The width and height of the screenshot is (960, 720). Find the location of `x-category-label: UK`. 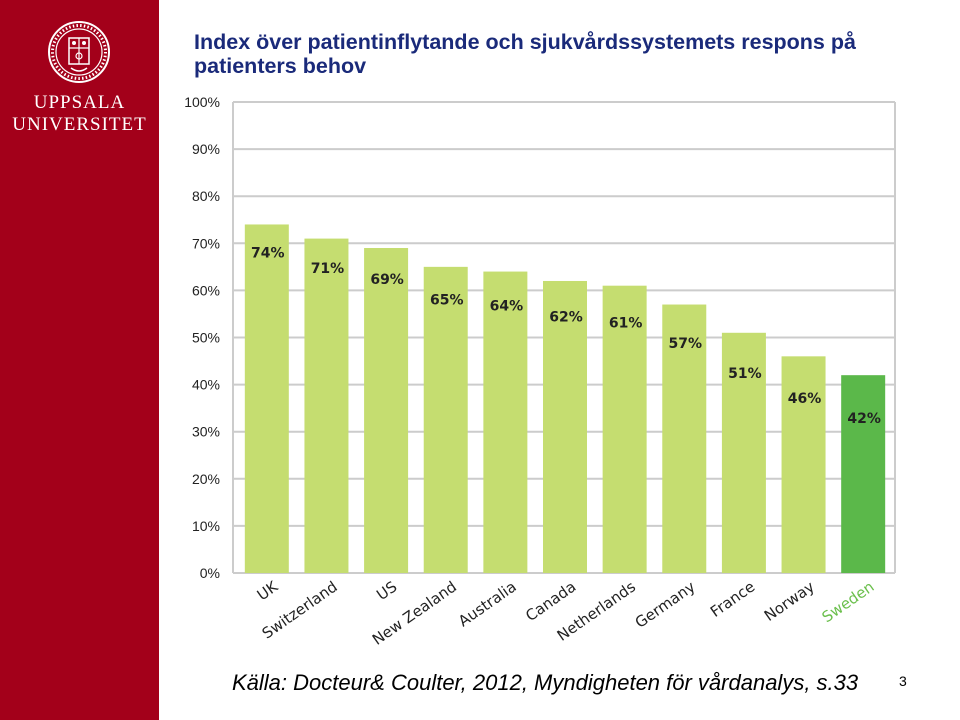

x-category-label: UK is located at coordinates (268, 590).